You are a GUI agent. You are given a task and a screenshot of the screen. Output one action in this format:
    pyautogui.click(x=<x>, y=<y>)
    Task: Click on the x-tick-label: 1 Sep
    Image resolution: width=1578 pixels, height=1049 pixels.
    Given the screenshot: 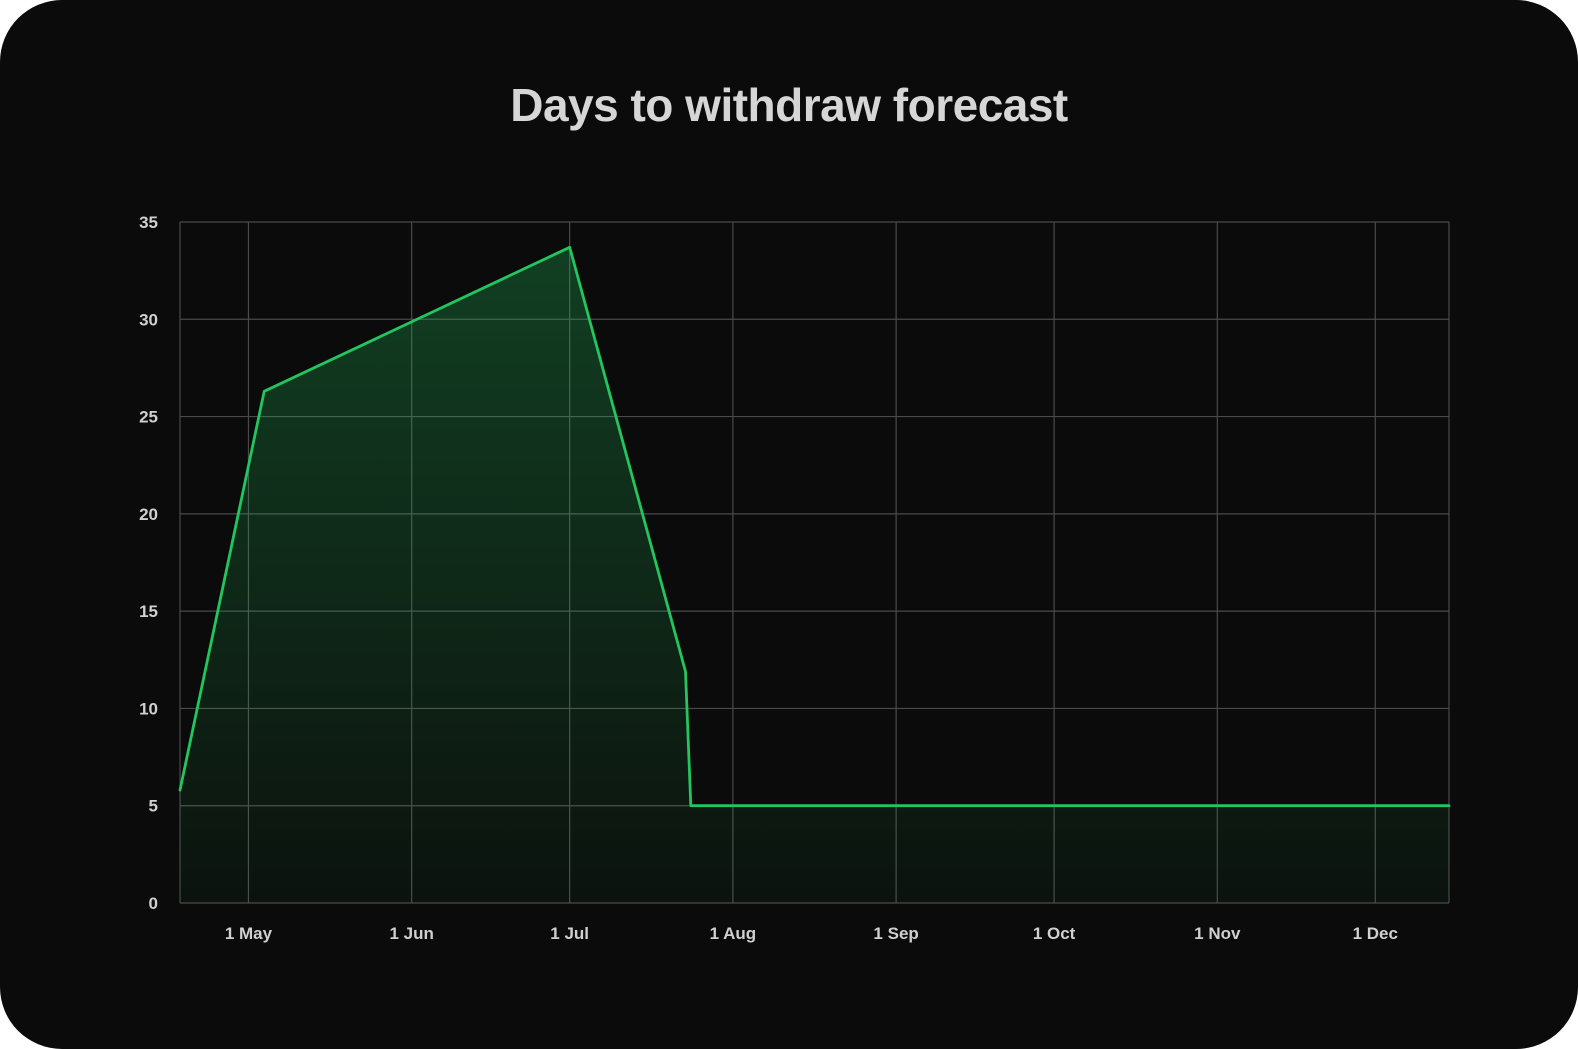 What is the action you would take?
    pyautogui.click(x=895, y=933)
    